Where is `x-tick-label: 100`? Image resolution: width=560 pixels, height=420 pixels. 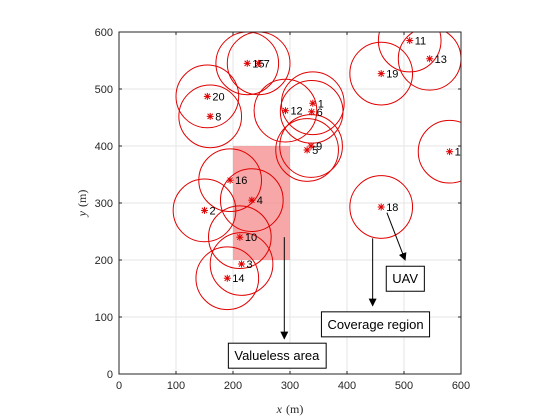 x-tick-label: 100 is located at coordinates (176, 386).